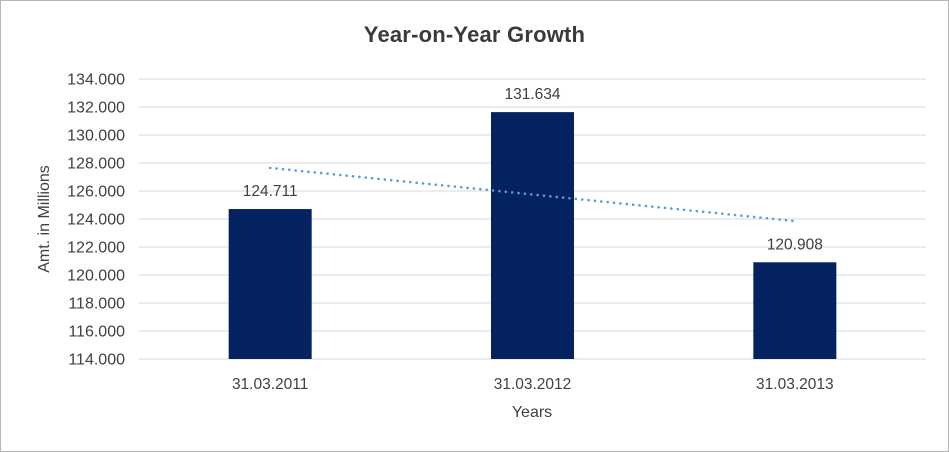 Image resolution: width=949 pixels, height=452 pixels. I want to click on y-tick-label: 126.000, so click(96, 192).